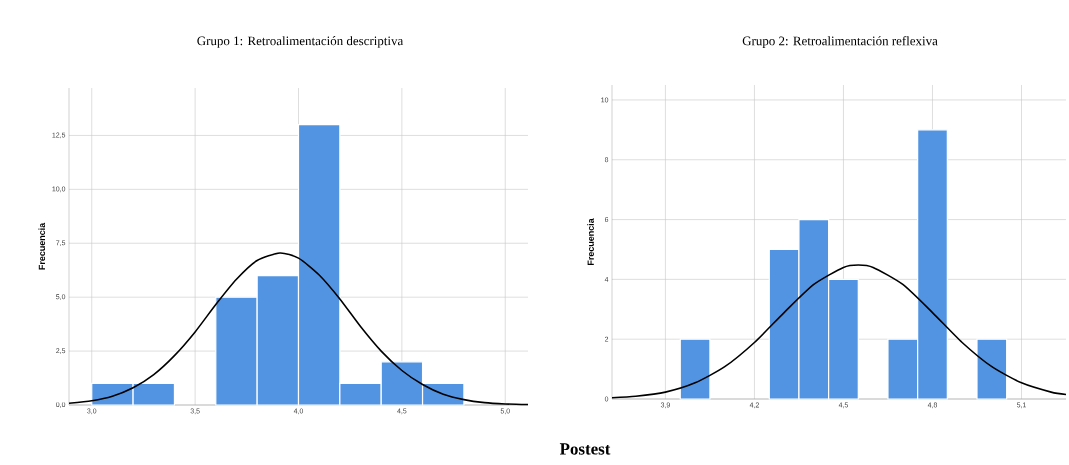 This screenshot has height=465, width=1069. I want to click on chart-title: Grupo 1: Retroalimentación descriptiva, so click(300, 42).